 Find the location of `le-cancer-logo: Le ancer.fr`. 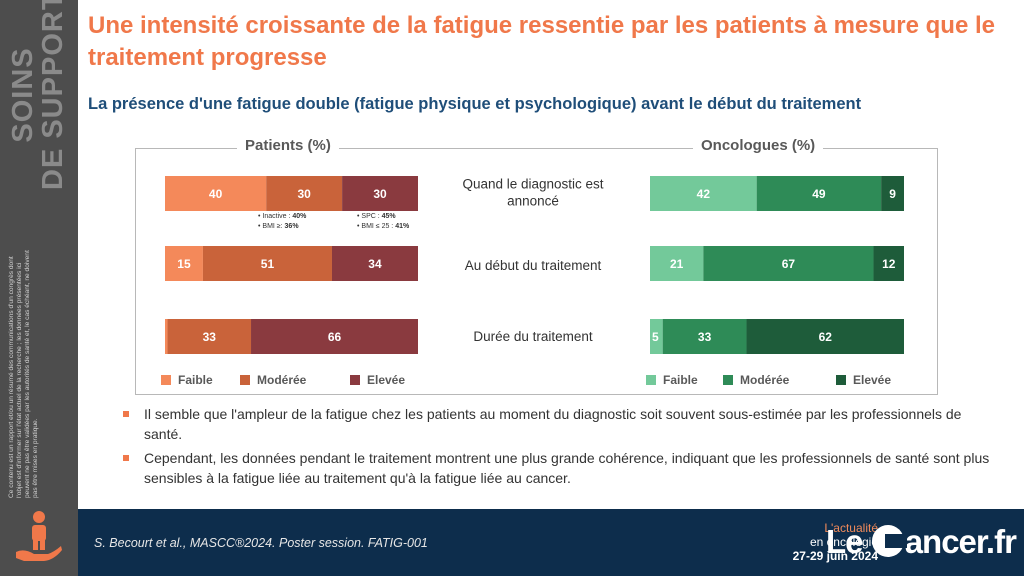

le-cancer-logo: Le ancer.fr is located at coordinates (921, 541).